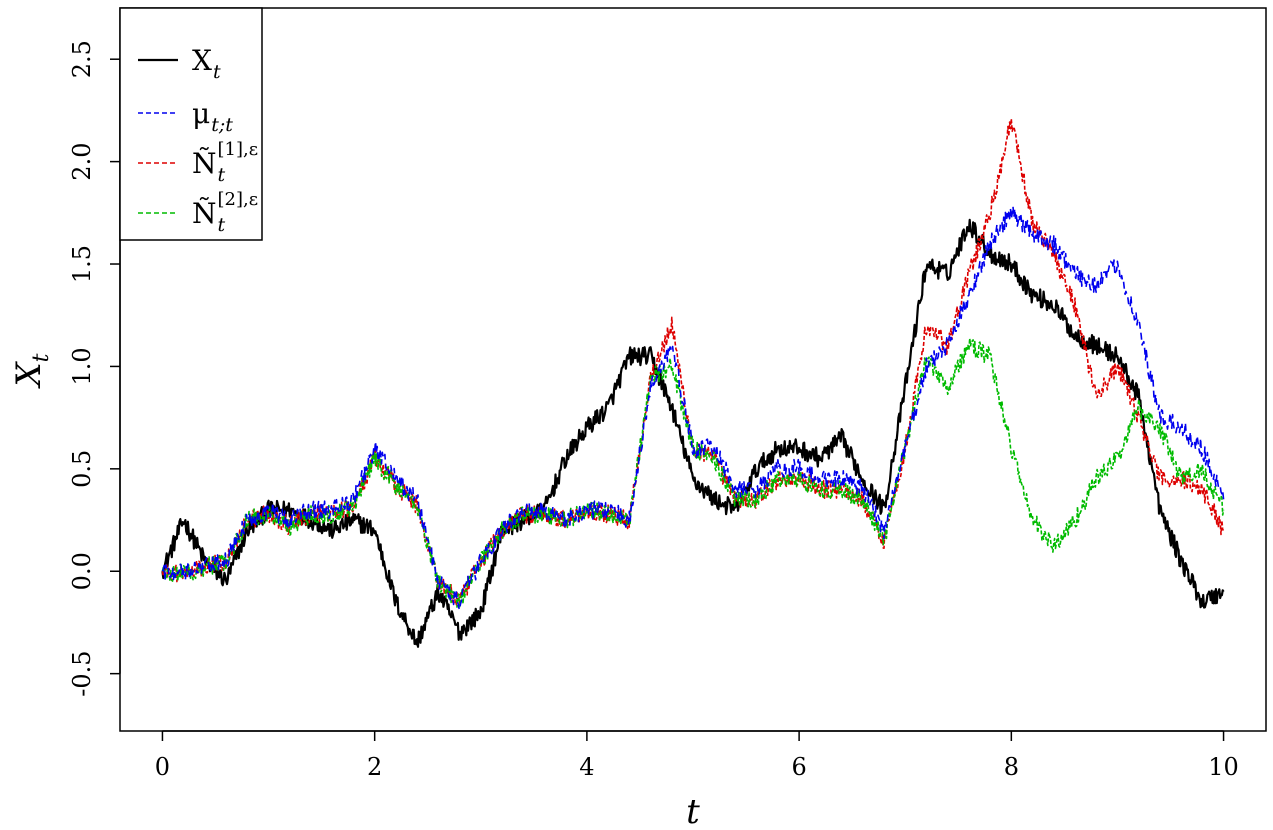 The image size is (1273, 830). I want to click on x-tick-label: 8, so click(1011, 767).